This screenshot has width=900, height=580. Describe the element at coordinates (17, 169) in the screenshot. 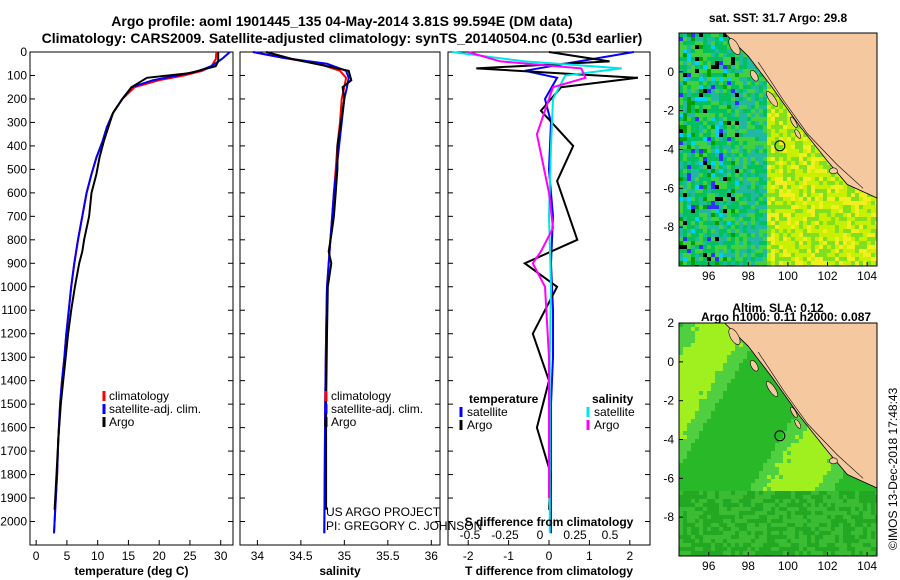

I see `y-tick-label: 500` at that location.